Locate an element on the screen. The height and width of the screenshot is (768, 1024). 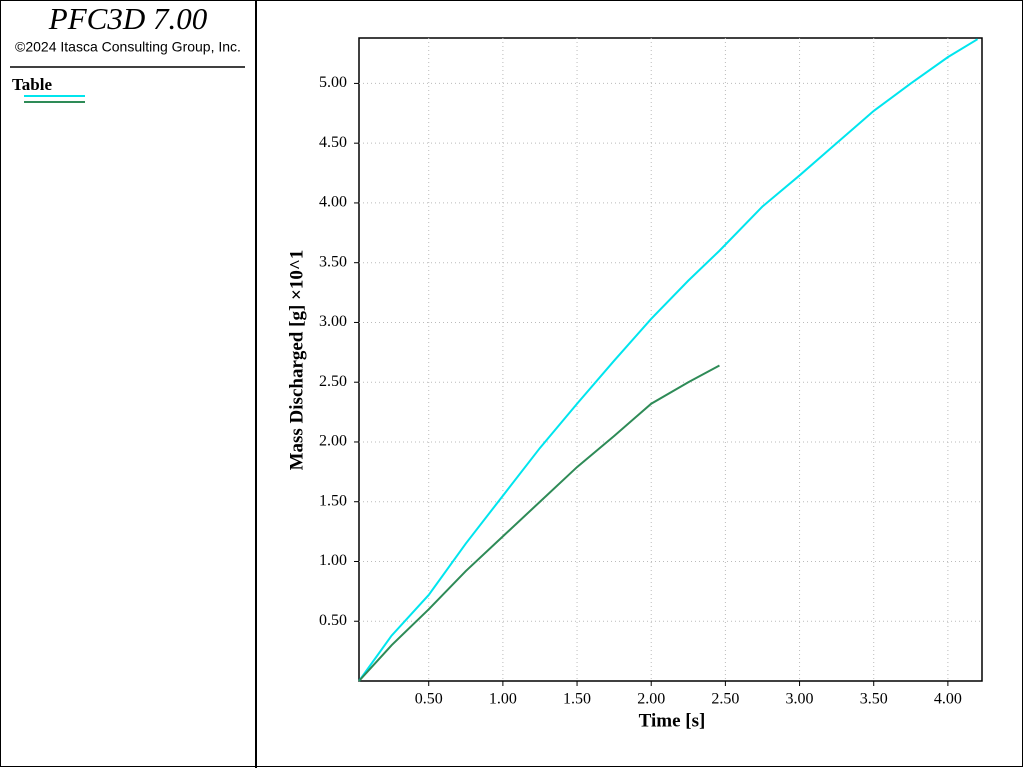
y-tick-label: 3.50 is located at coordinates (333, 261).